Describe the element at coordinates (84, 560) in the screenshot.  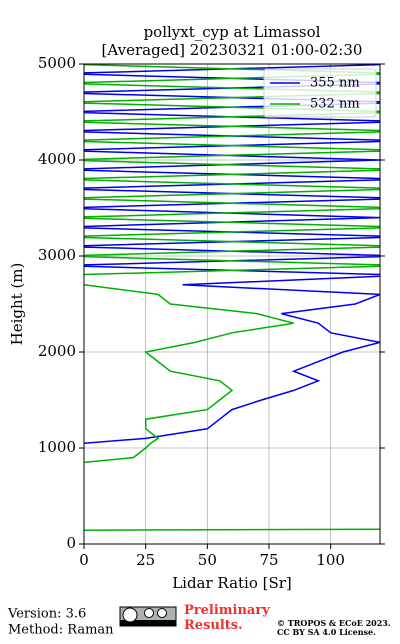
I see `x-tick-label: 0` at that location.